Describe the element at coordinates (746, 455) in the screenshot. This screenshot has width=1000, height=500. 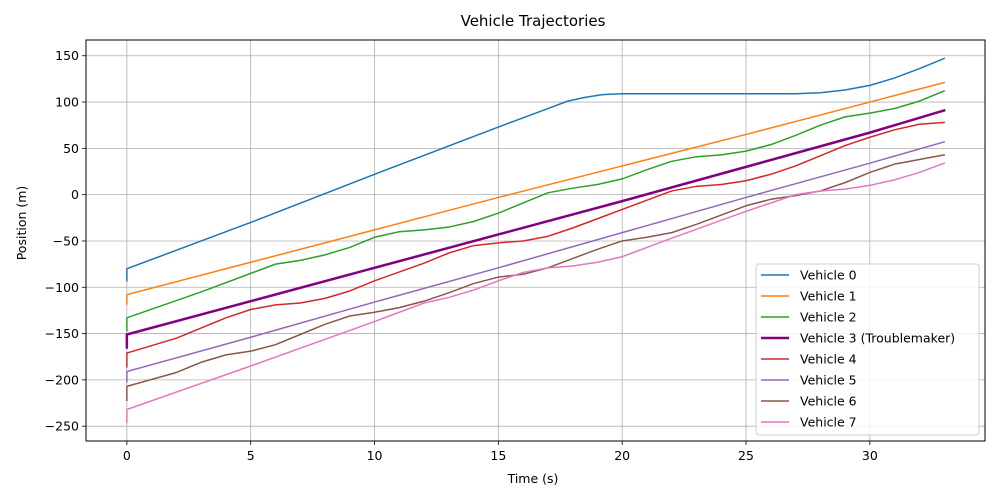
I see `x-tick-label: 25` at that location.